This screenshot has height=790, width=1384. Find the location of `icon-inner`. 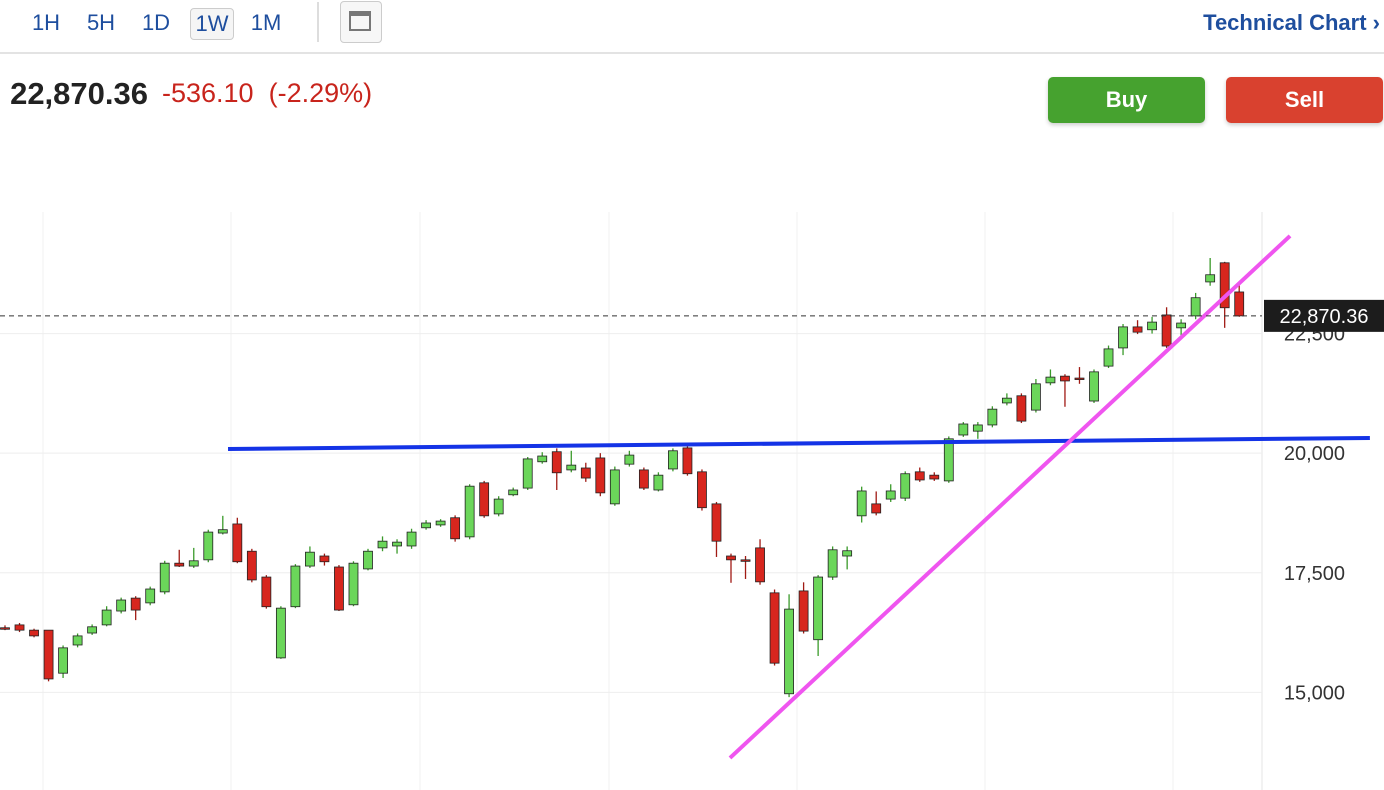

icon-inner is located at coordinates (360, 21).